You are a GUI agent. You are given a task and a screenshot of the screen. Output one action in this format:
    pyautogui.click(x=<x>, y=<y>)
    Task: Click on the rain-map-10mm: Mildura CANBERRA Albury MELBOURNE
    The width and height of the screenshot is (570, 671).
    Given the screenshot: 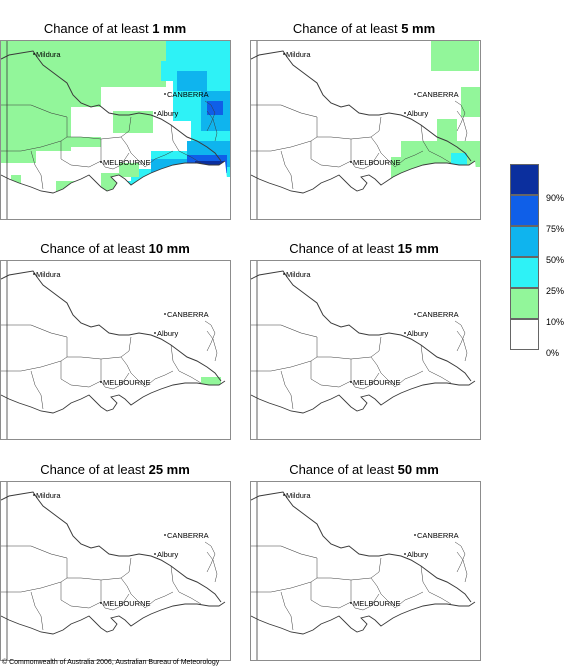 What is the action you would take?
    pyautogui.click(x=115, y=350)
    